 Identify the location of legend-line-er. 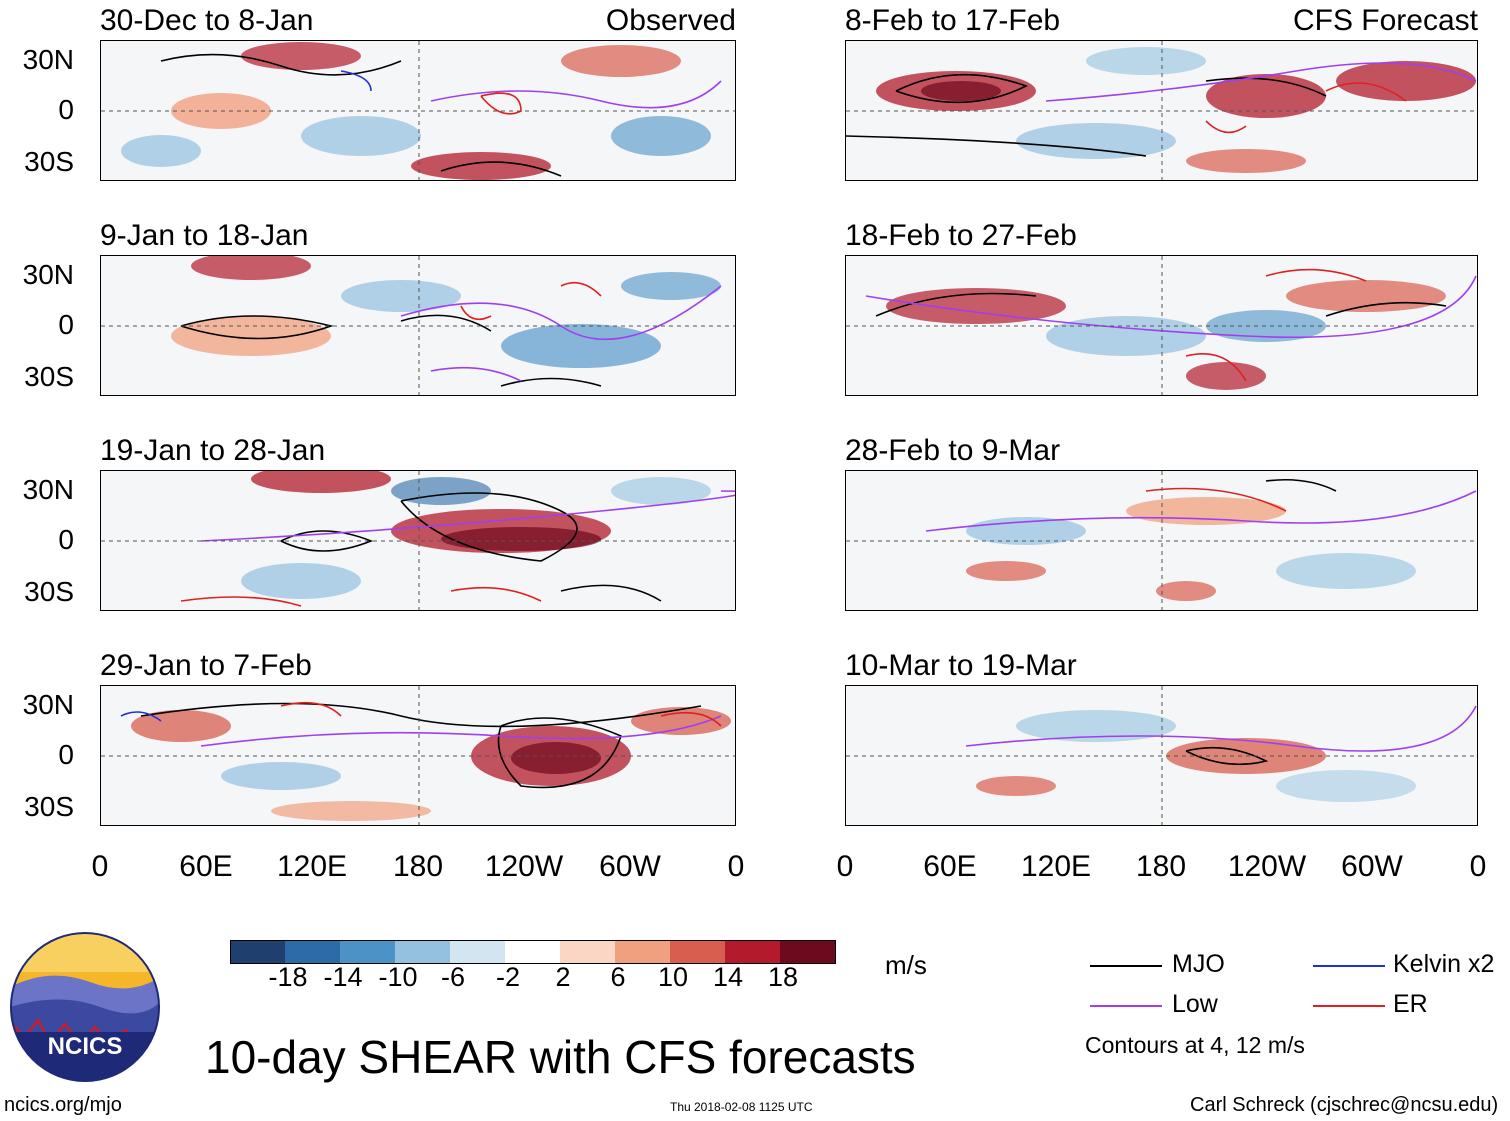
(1349, 1006).